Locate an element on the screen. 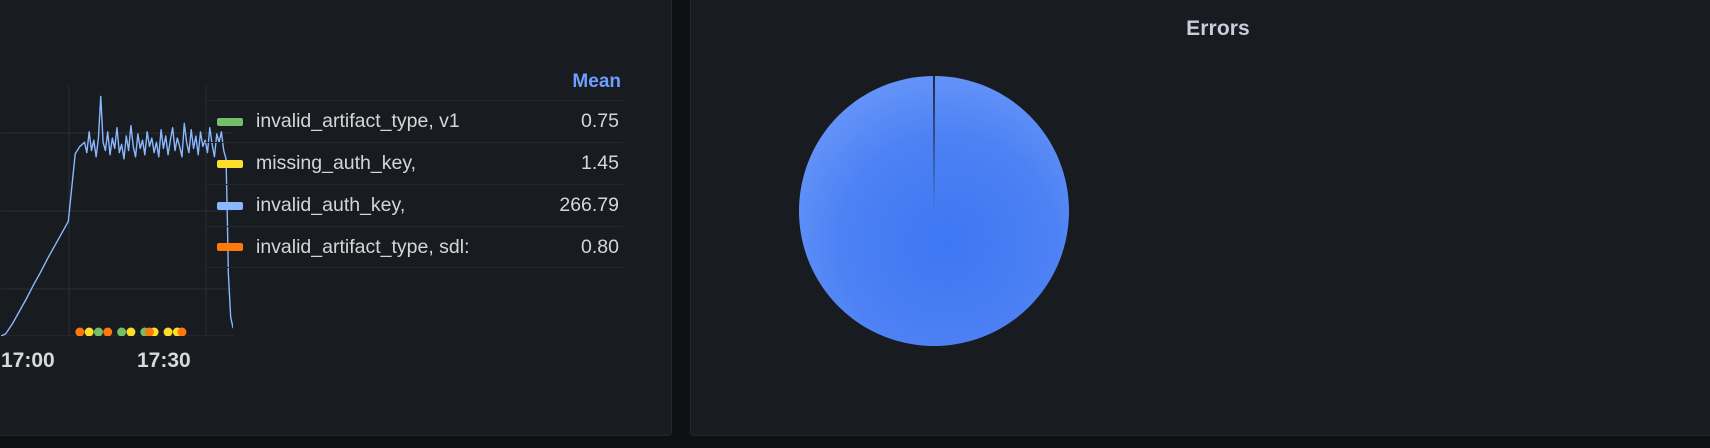  gridlines is located at coordinates (117, 211).